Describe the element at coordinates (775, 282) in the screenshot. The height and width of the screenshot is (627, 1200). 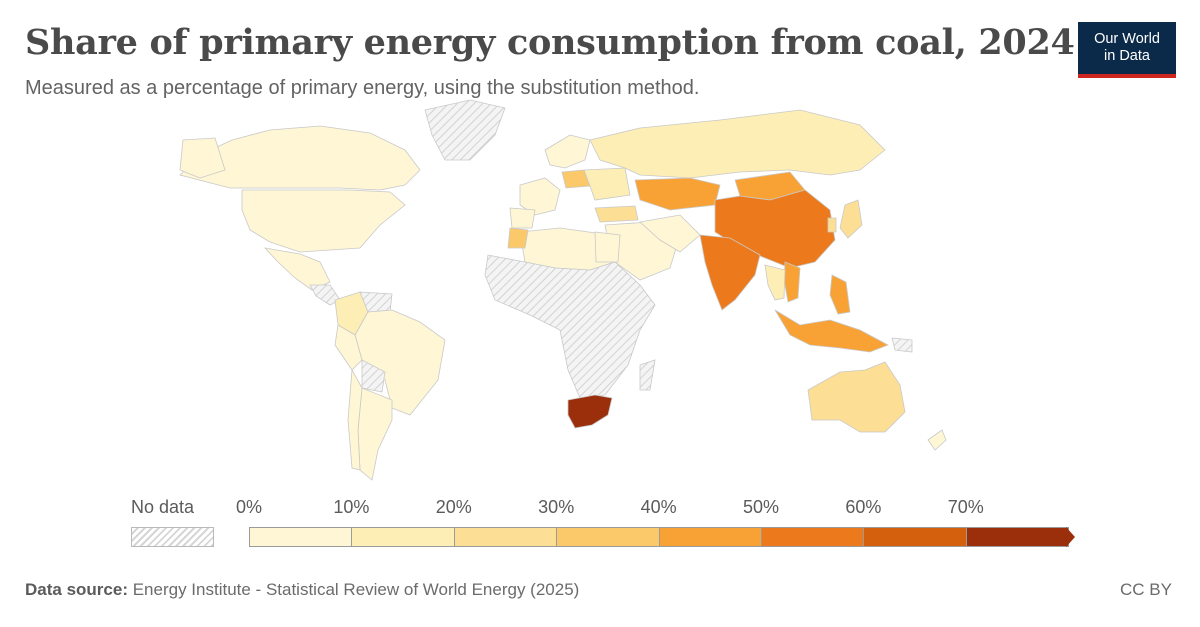
I see `region-thailand` at that location.